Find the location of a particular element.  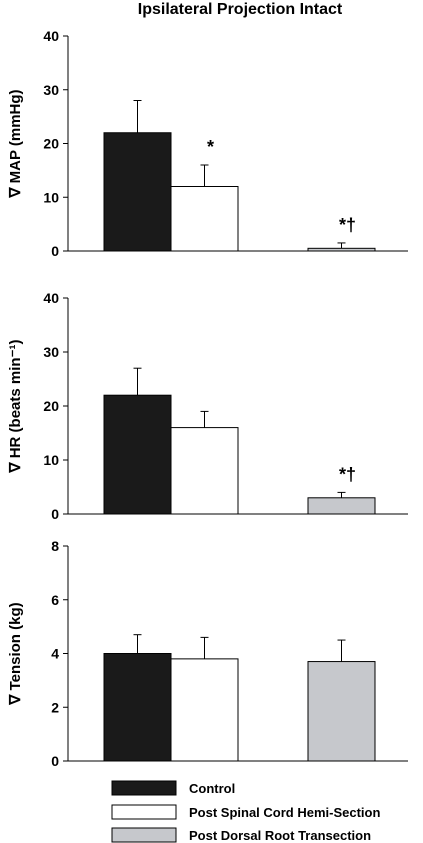

legend-item: Post Dorsal Root Transection is located at coordinates (241, 835).